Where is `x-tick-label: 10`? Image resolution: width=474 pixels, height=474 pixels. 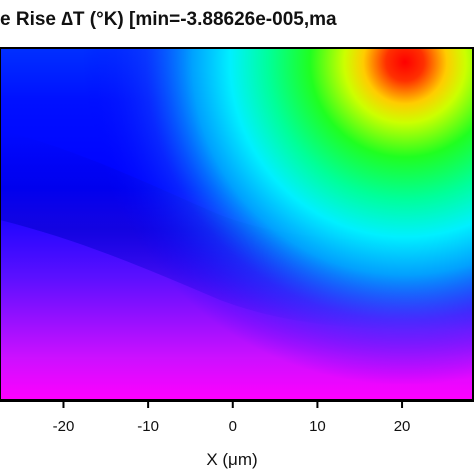
x-tick-label: 10 is located at coordinates (317, 426).